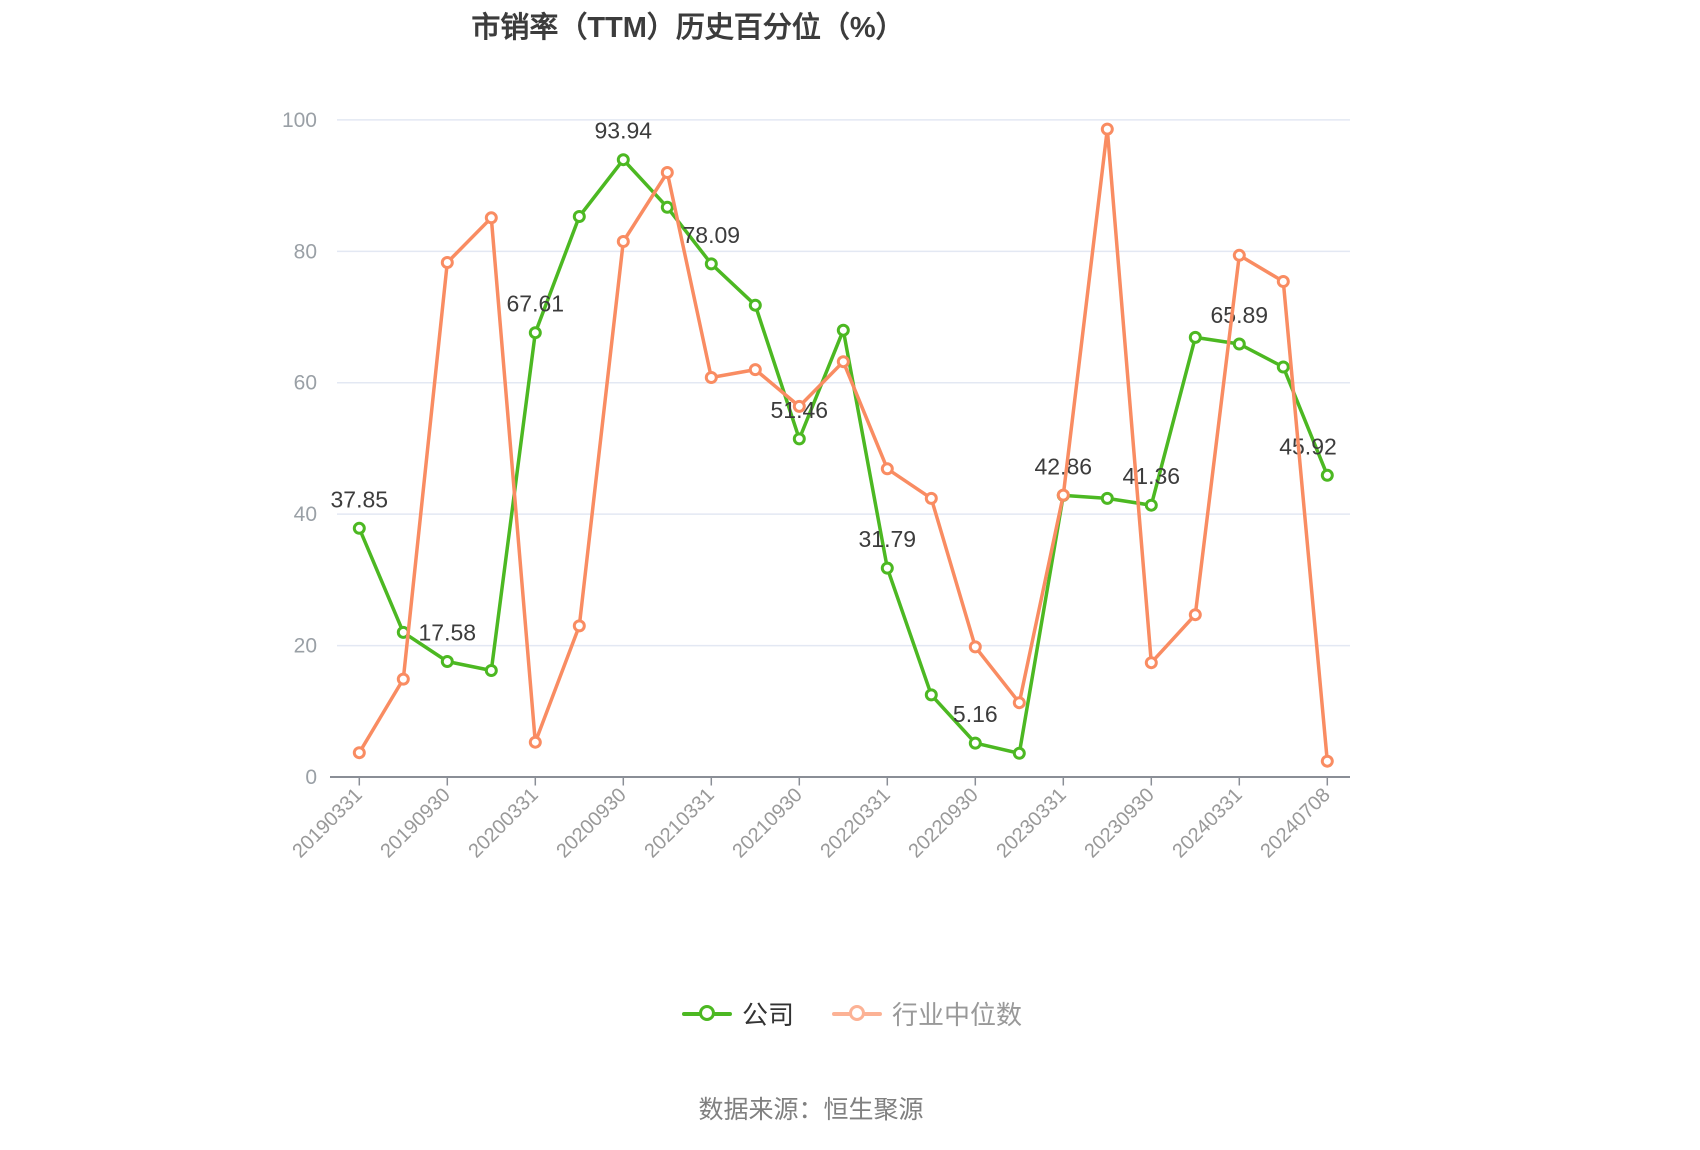 This screenshot has width=1700, height=1150. I want to click on point-value-label: 5.16, so click(975, 714).